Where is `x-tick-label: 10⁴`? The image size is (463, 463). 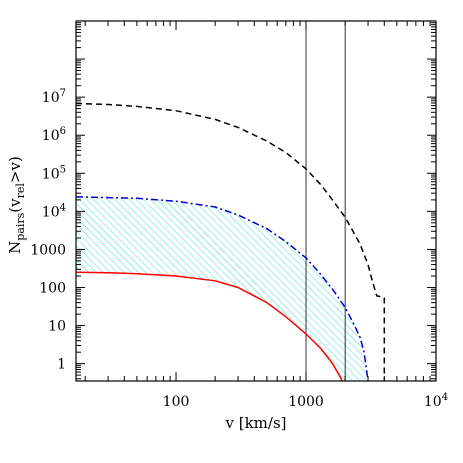 x-tick-label: 10⁴ is located at coordinates (436, 401).